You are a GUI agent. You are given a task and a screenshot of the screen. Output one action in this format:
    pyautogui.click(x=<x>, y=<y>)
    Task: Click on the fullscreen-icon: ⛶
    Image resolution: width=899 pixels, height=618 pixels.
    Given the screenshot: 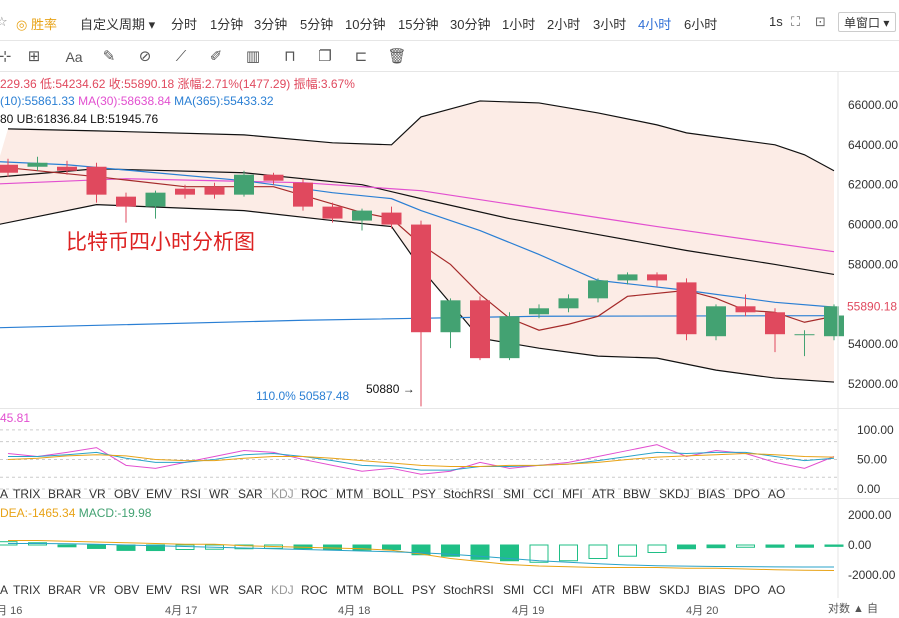 What is the action you would take?
    pyautogui.click(x=796, y=21)
    